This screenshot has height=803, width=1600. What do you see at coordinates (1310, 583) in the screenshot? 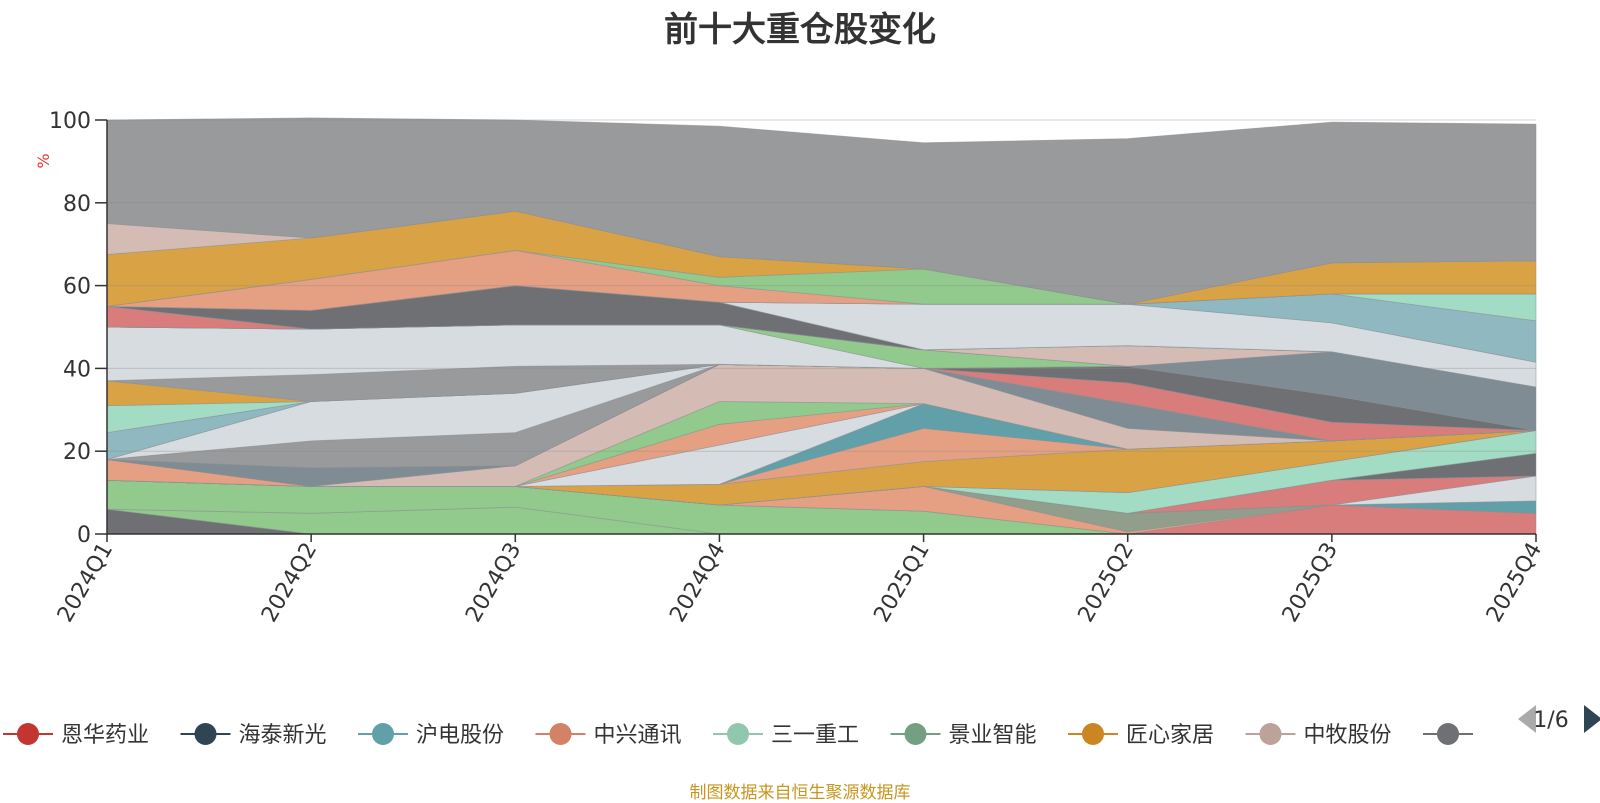
I see `x-tick-label: 2025Q3` at bounding box center [1310, 583].